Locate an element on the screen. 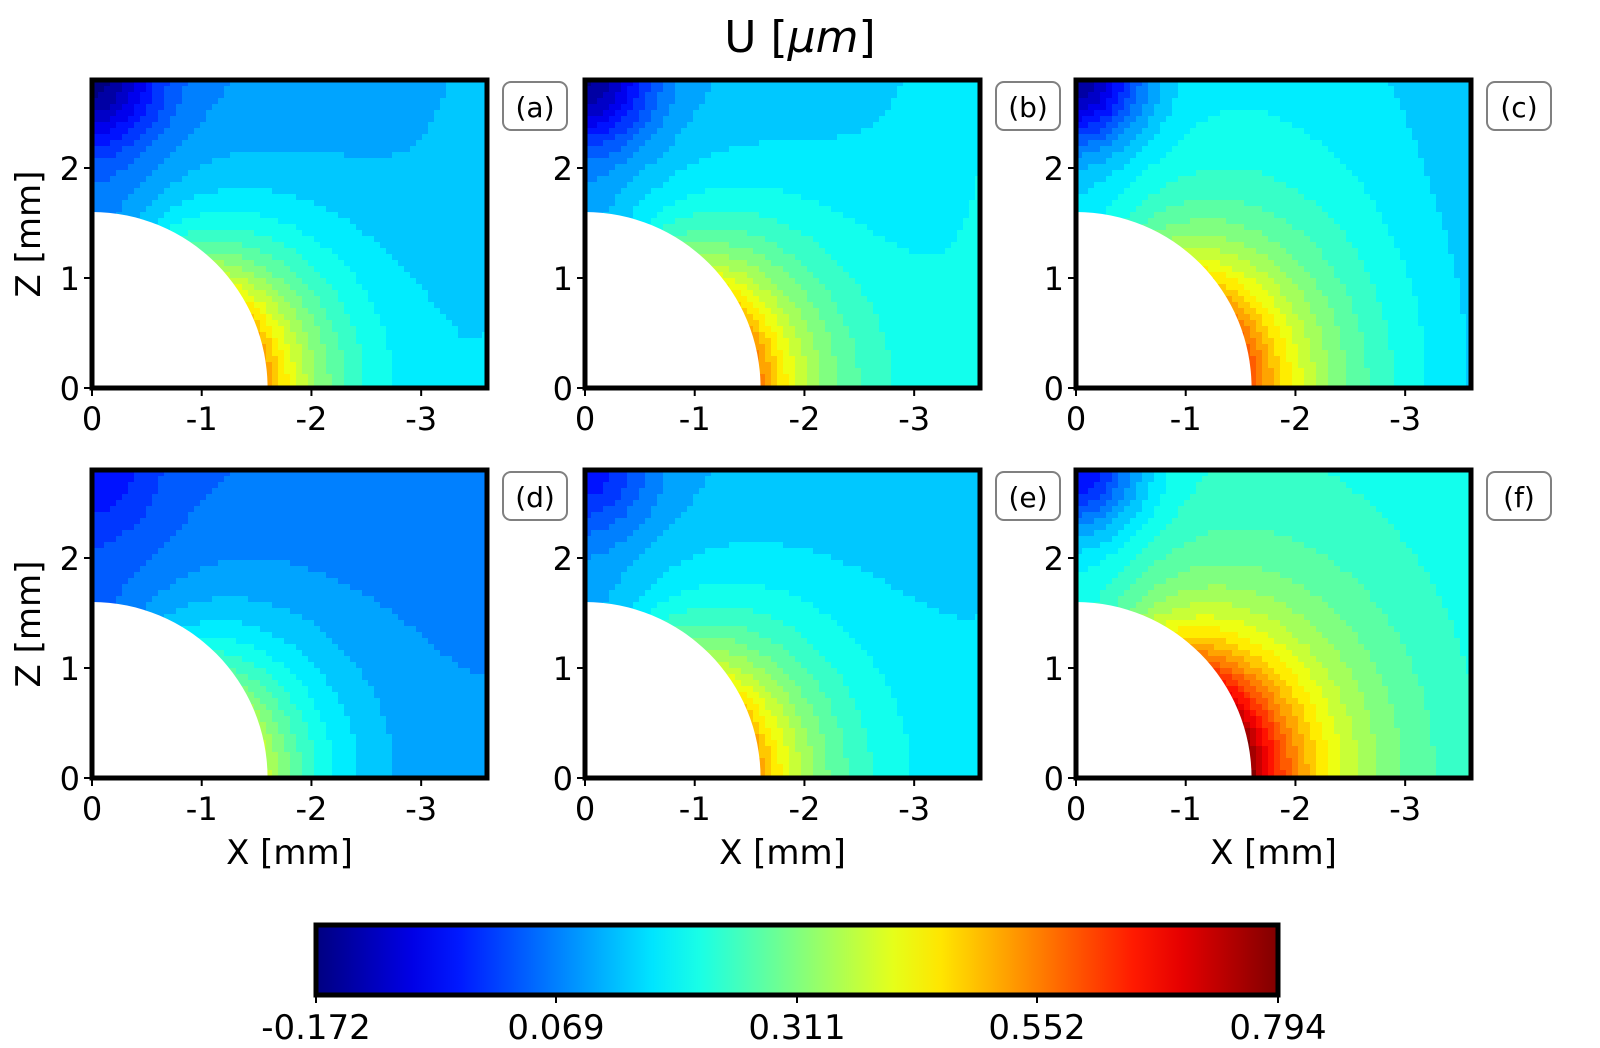  figure-title: U [μm] is located at coordinates (799, 37).